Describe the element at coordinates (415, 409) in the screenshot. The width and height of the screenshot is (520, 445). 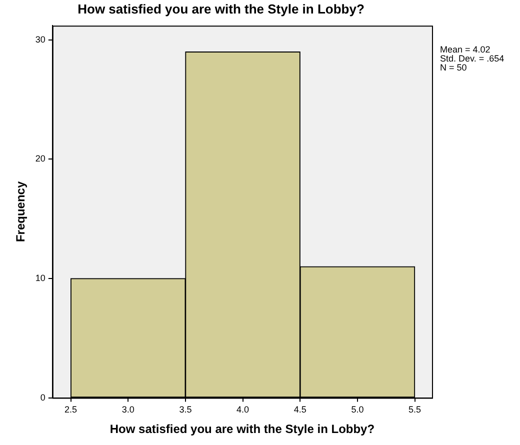
I see `x-tick-label: 5.5` at that location.